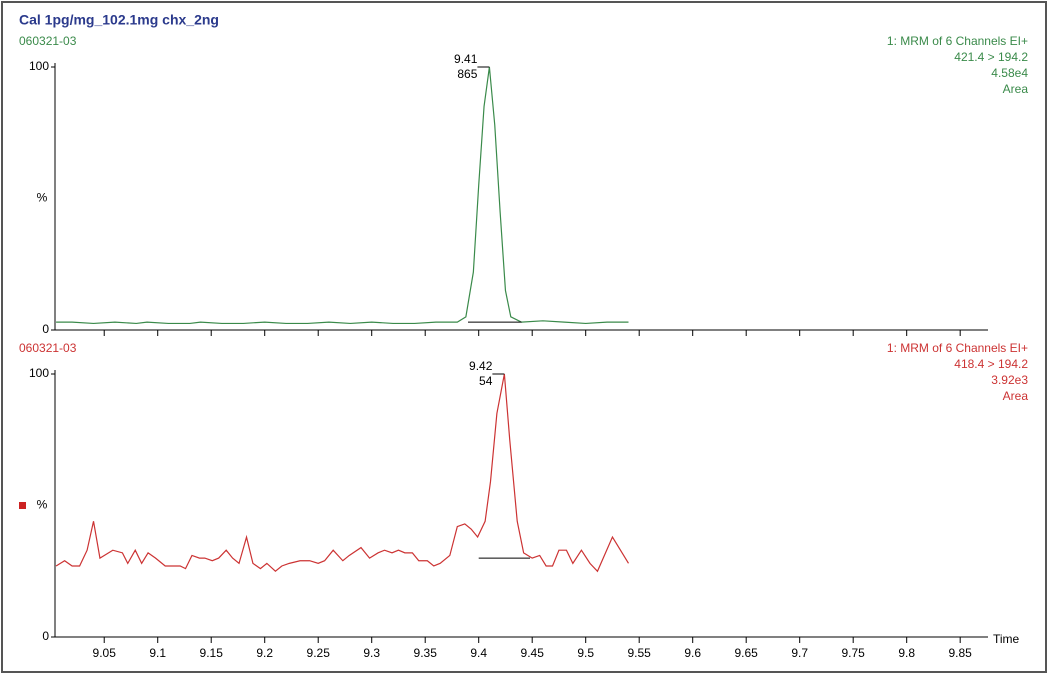  What do you see at coordinates (799, 653) in the screenshot?
I see `x-tick-label: 9.7` at bounding box center [799, 653].